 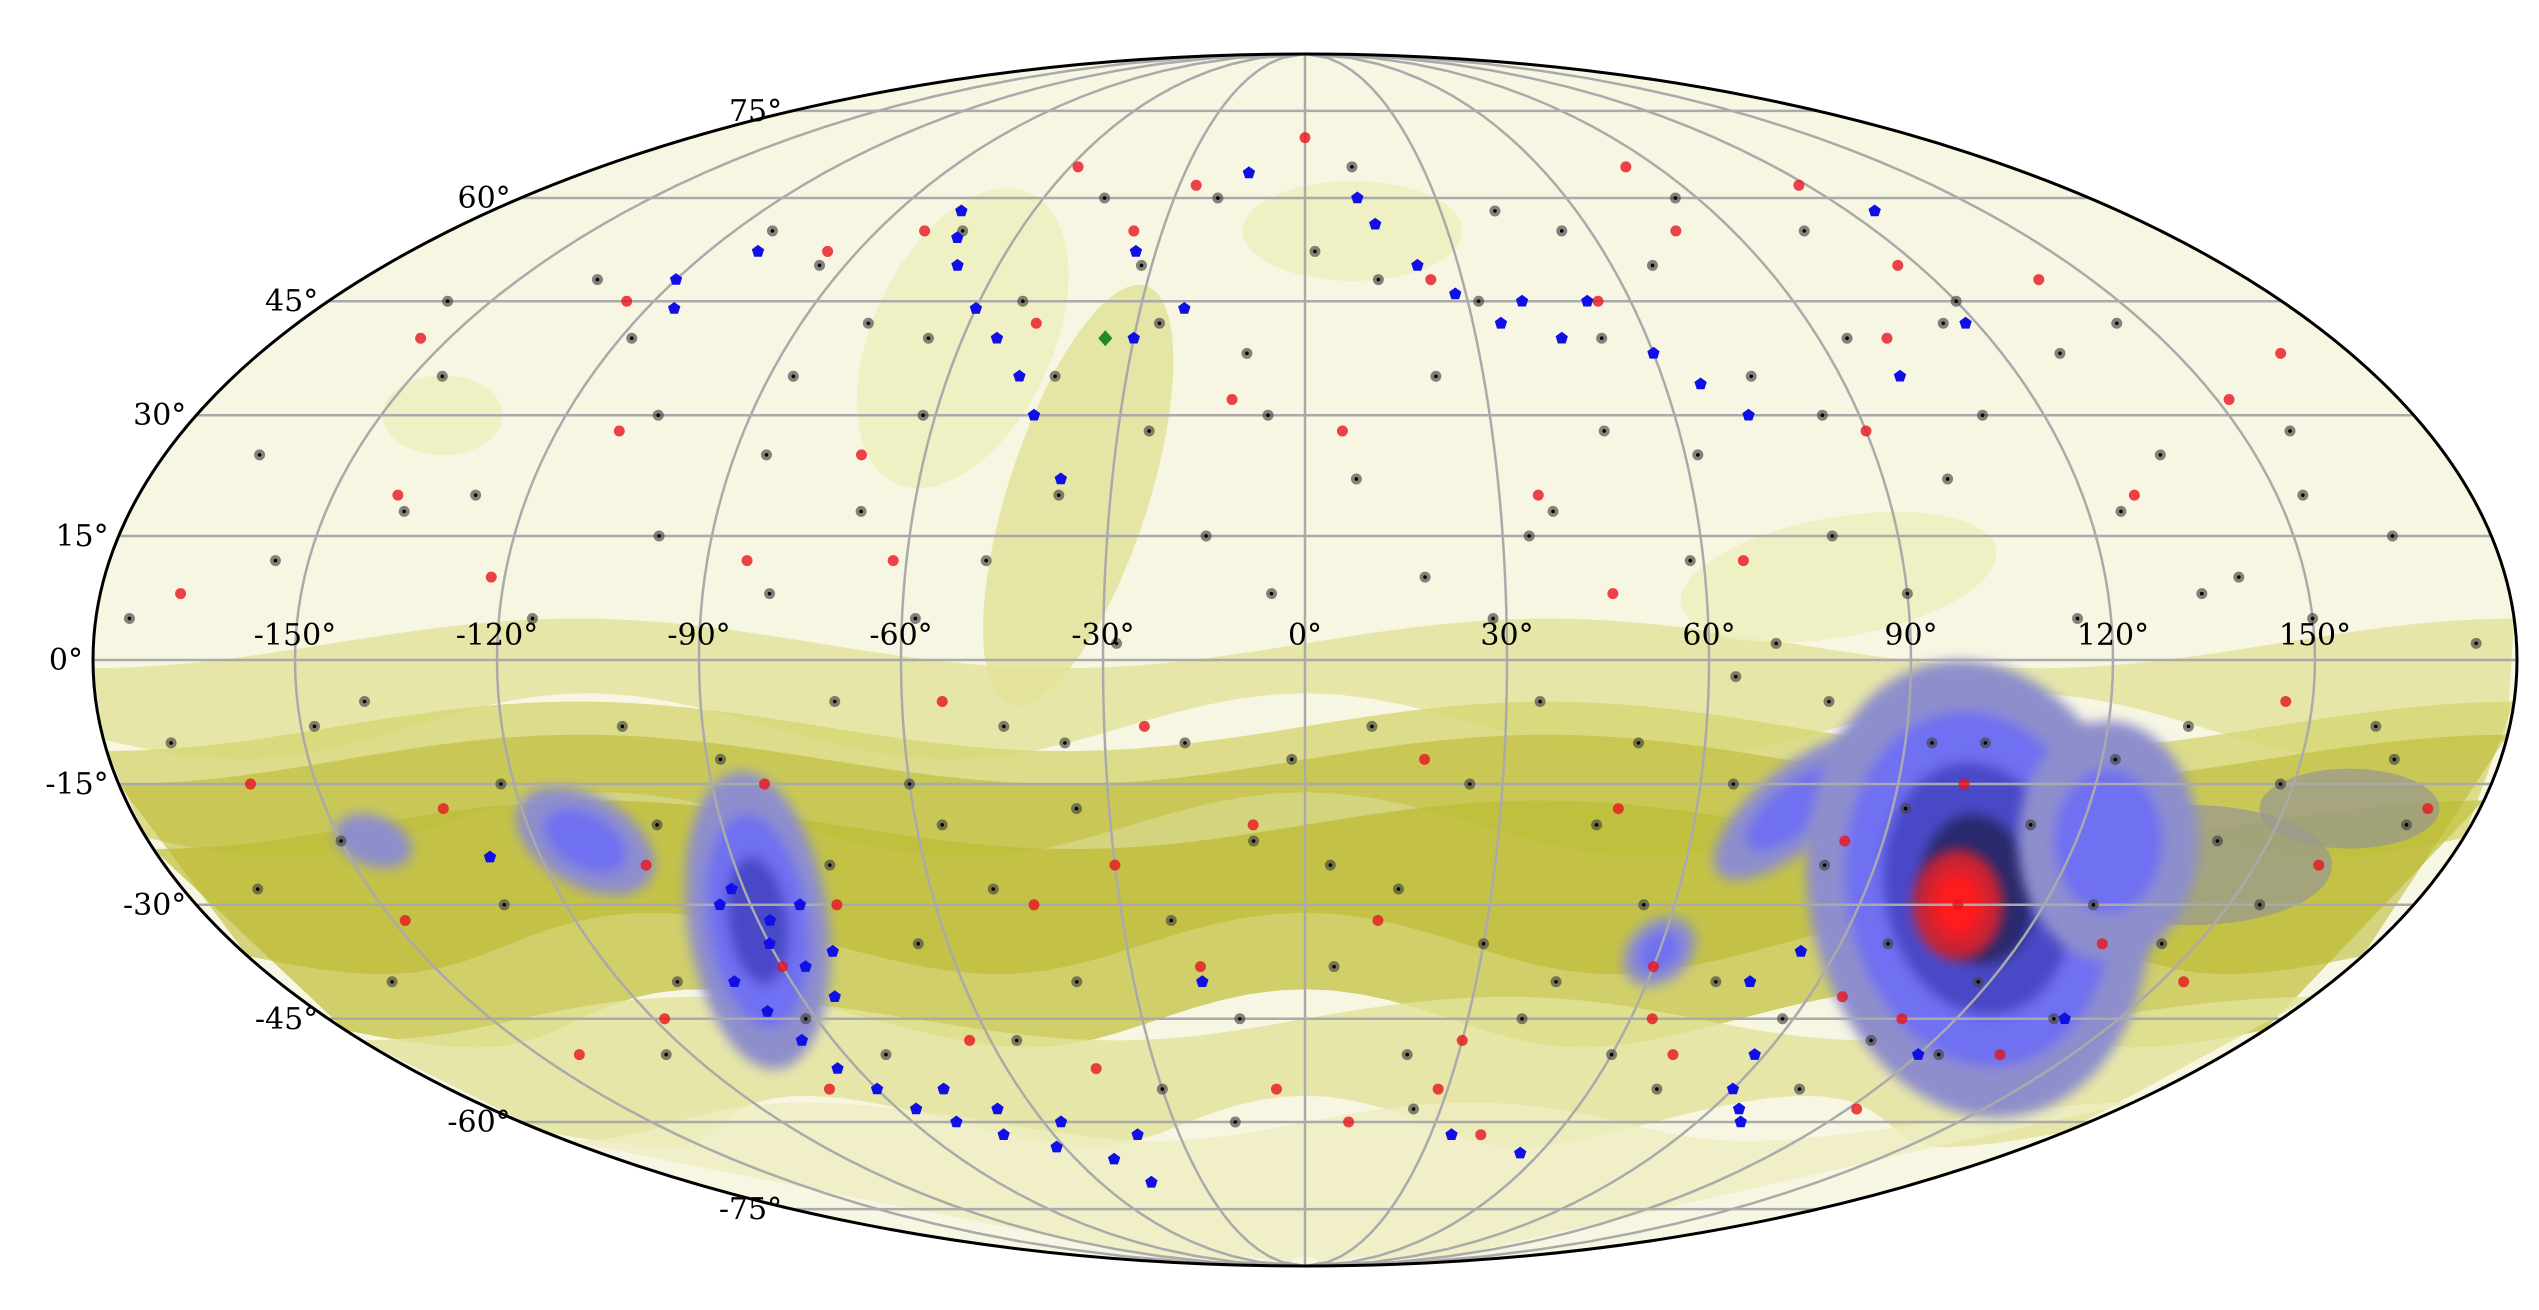 I want to click on y-tick-label: -45°, so click(x=286, y=1019).